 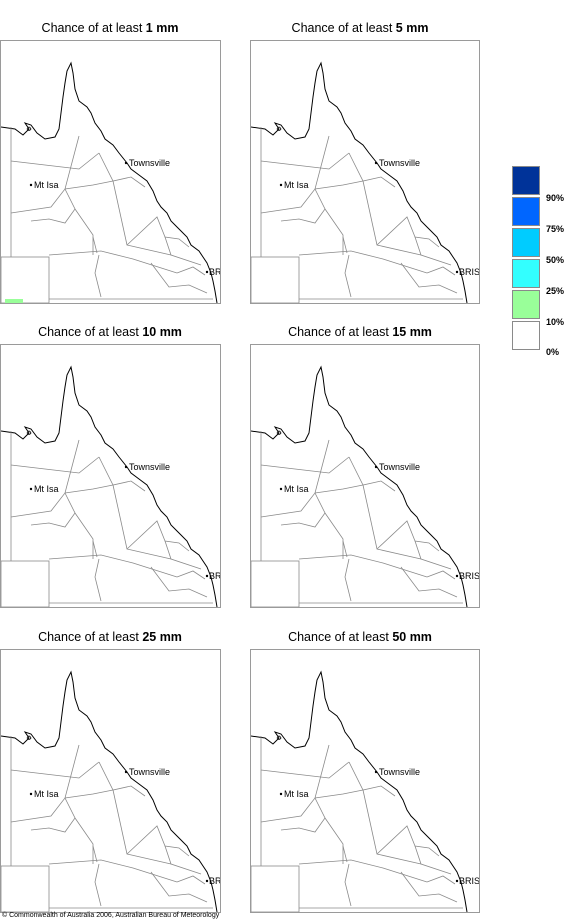 I want to click on panel-title: Chance of at least 5 mm, so click(x=360, y=28).